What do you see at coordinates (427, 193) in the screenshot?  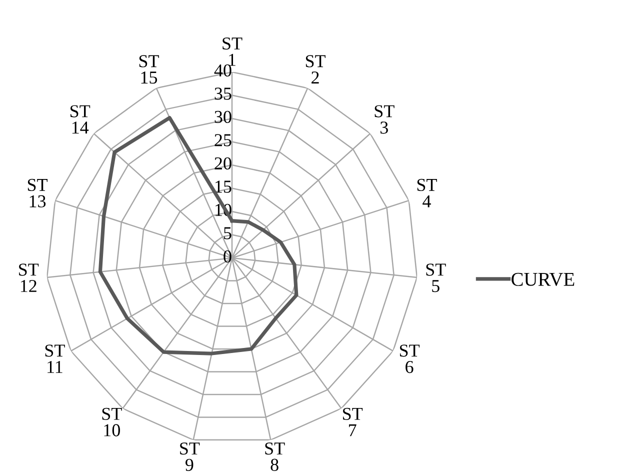 I see `spoke-label: ST 4` at bounding box center [427, 193].